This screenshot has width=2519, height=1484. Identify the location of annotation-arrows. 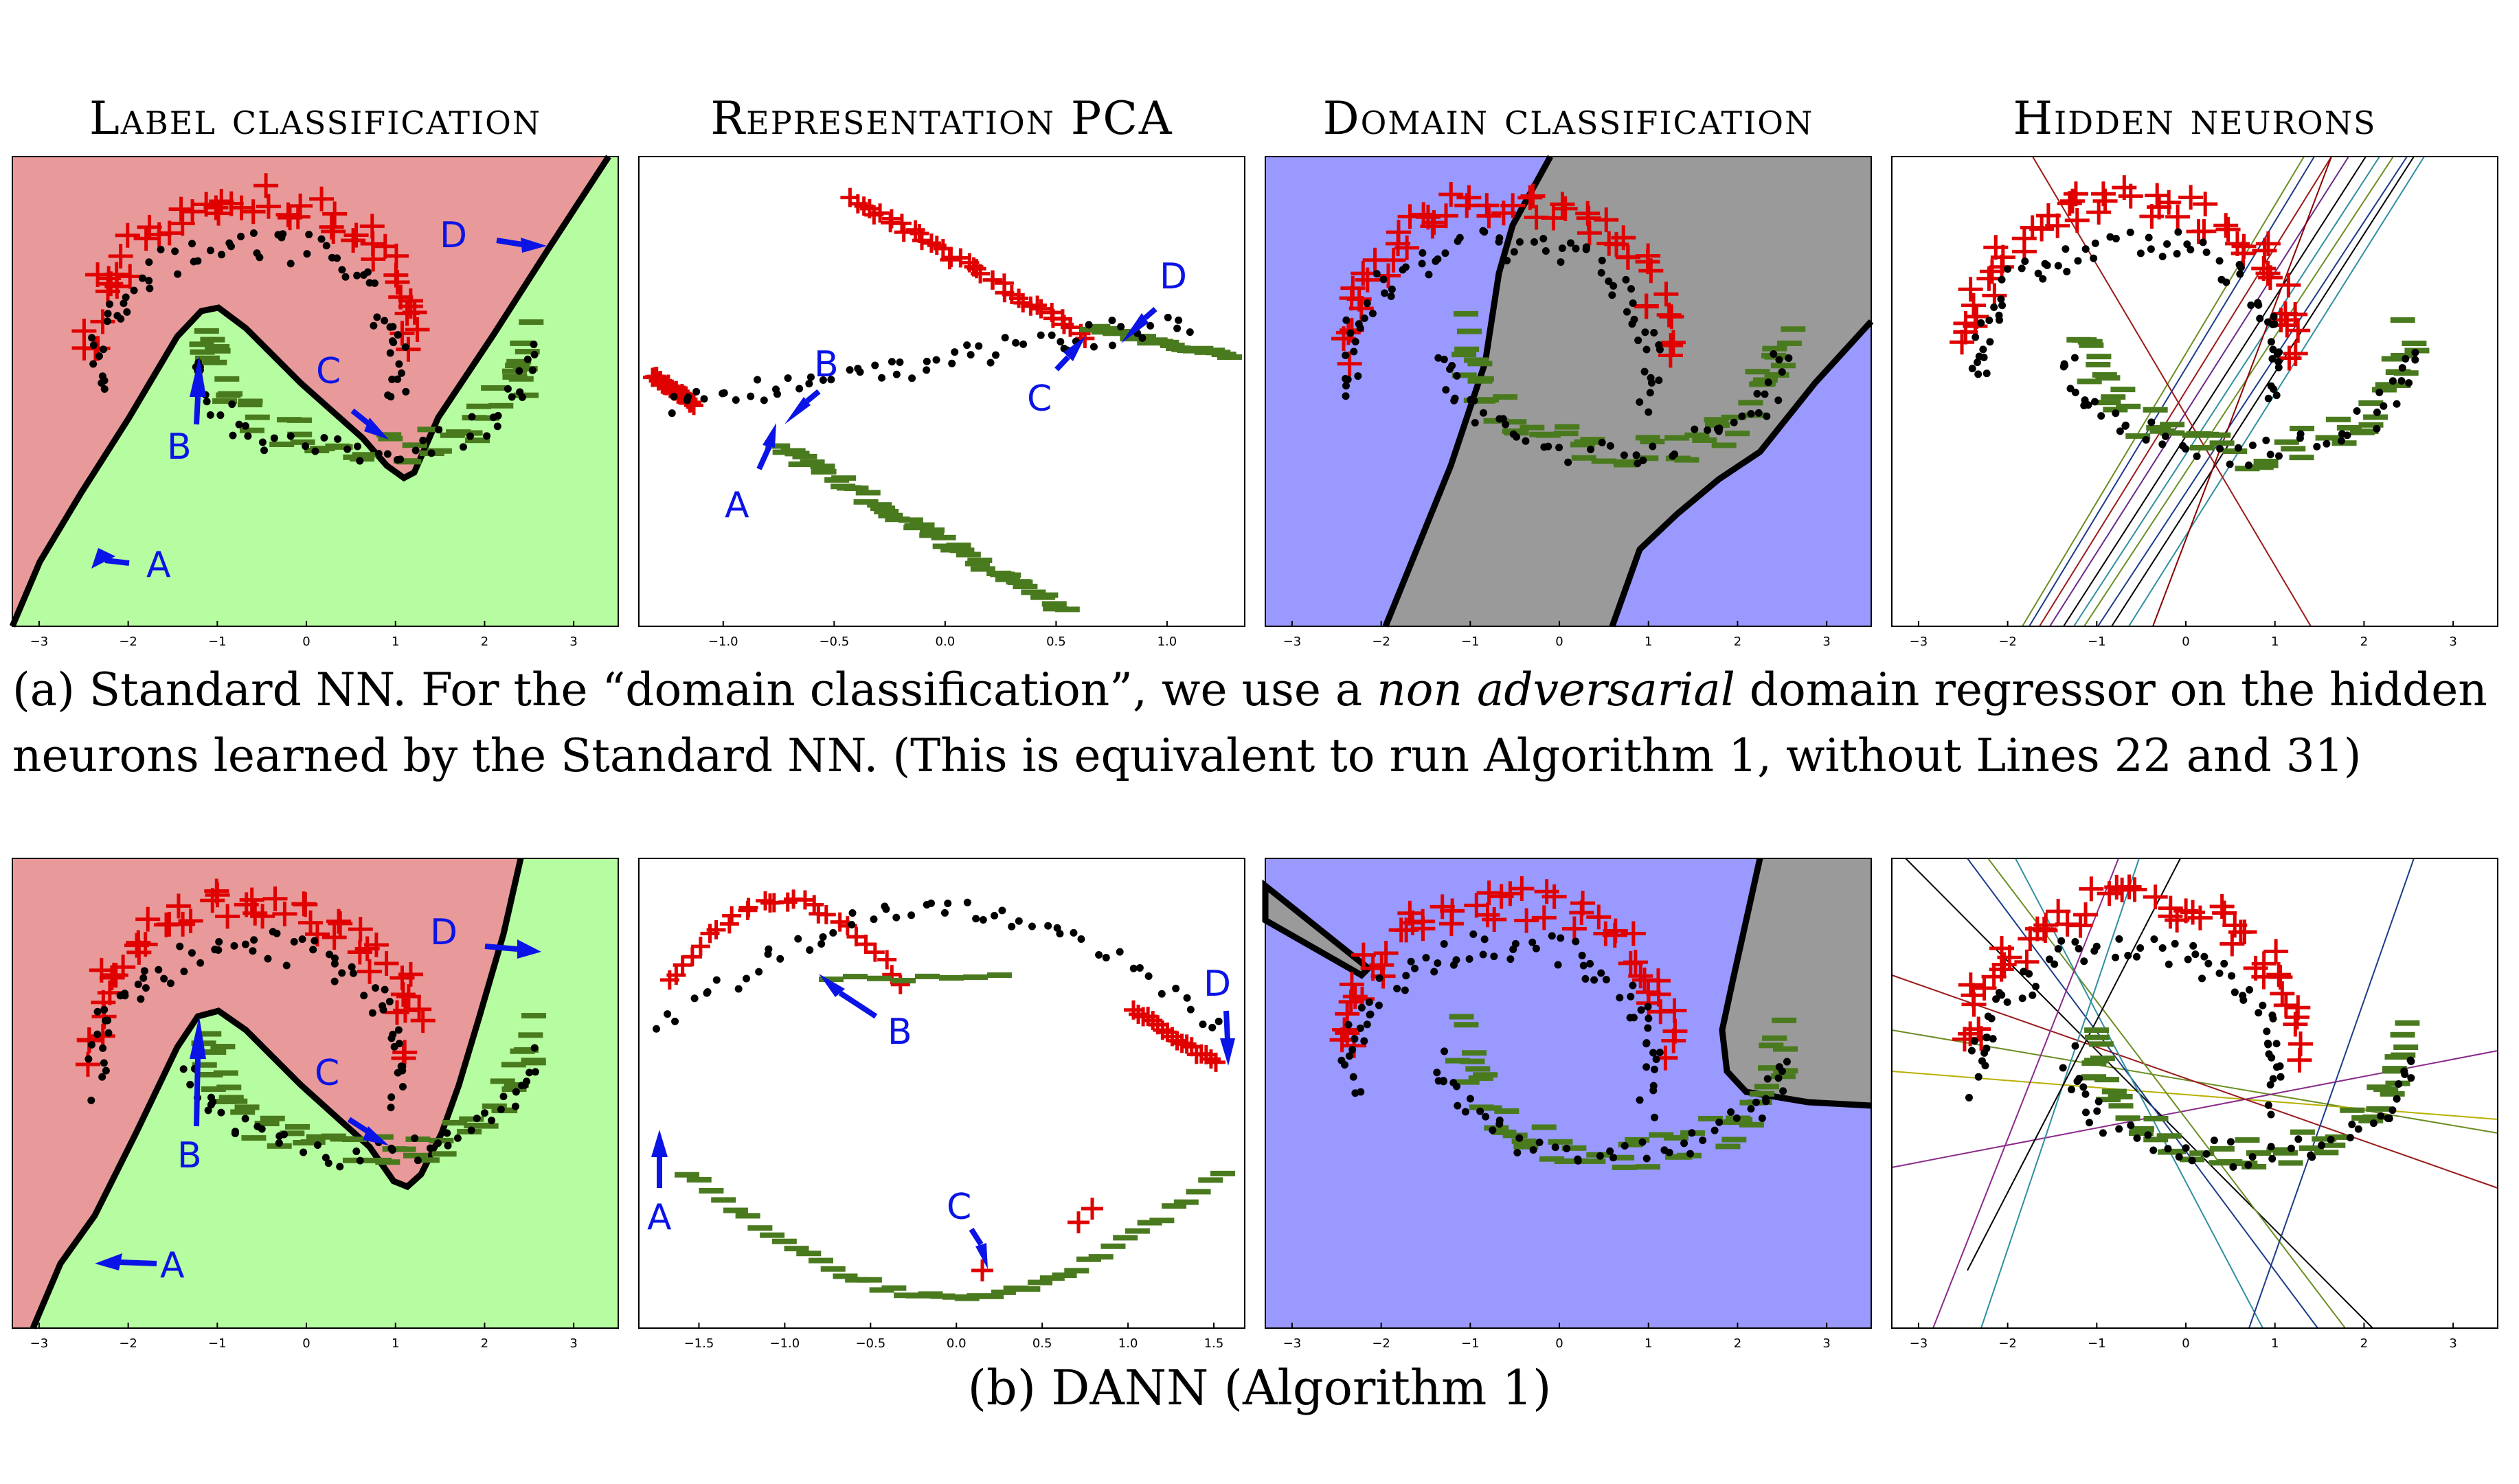
(957, 388).